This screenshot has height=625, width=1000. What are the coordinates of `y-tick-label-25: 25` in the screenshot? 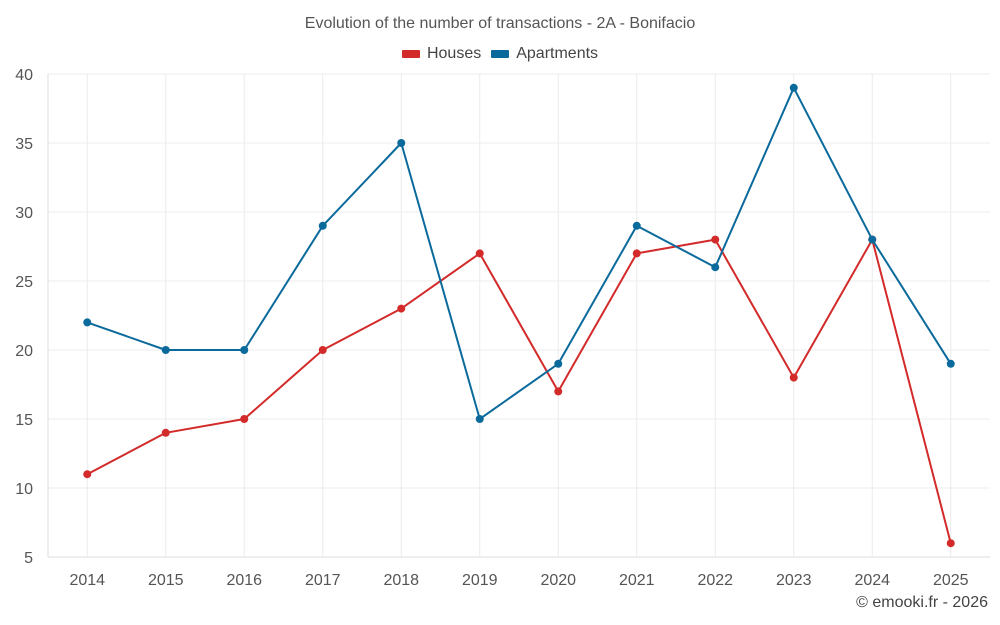 It's located at (24, 282).